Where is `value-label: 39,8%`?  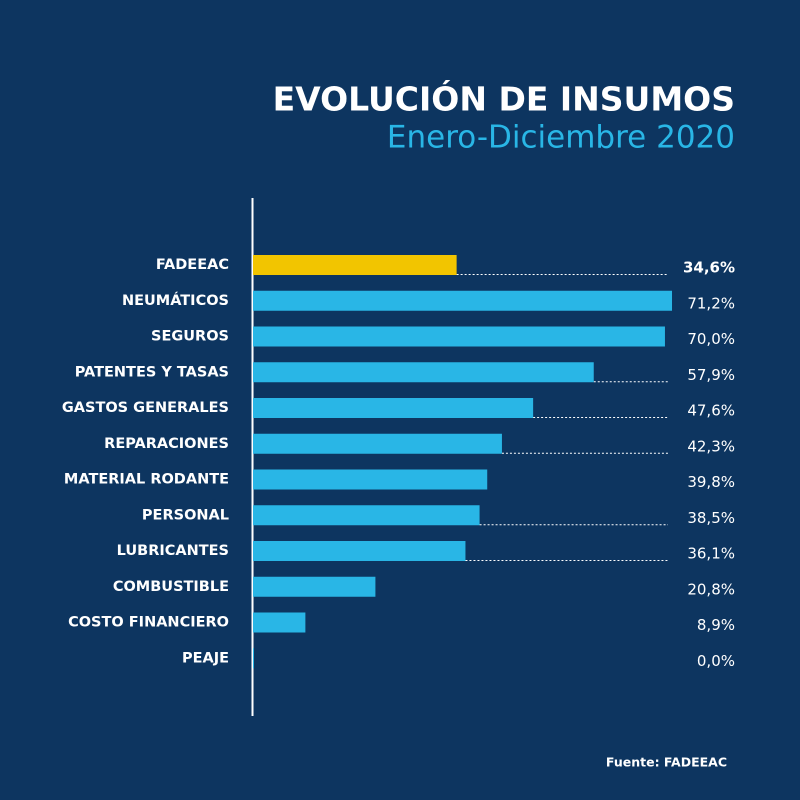 value-label: 39,8% is located at coordinates (711, 482).